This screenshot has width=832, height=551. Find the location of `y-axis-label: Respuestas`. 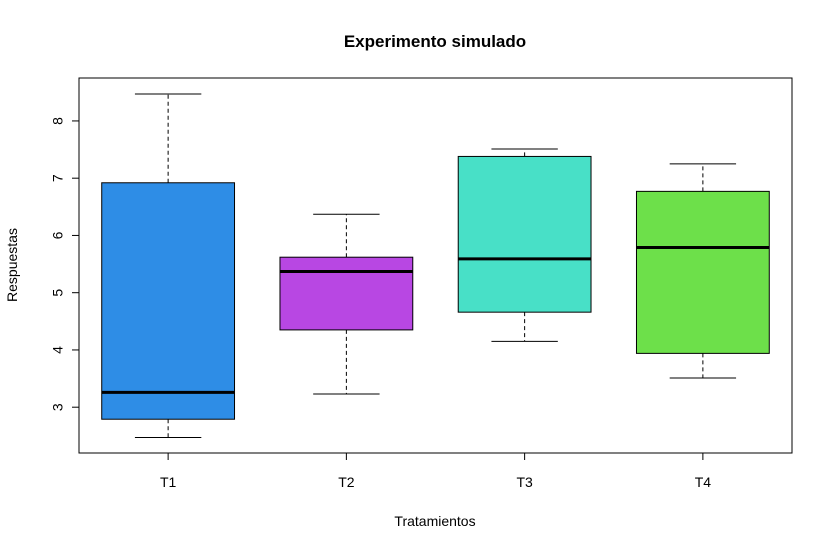

y-axis-label: Respuestas is located at coordinates (12, 265).